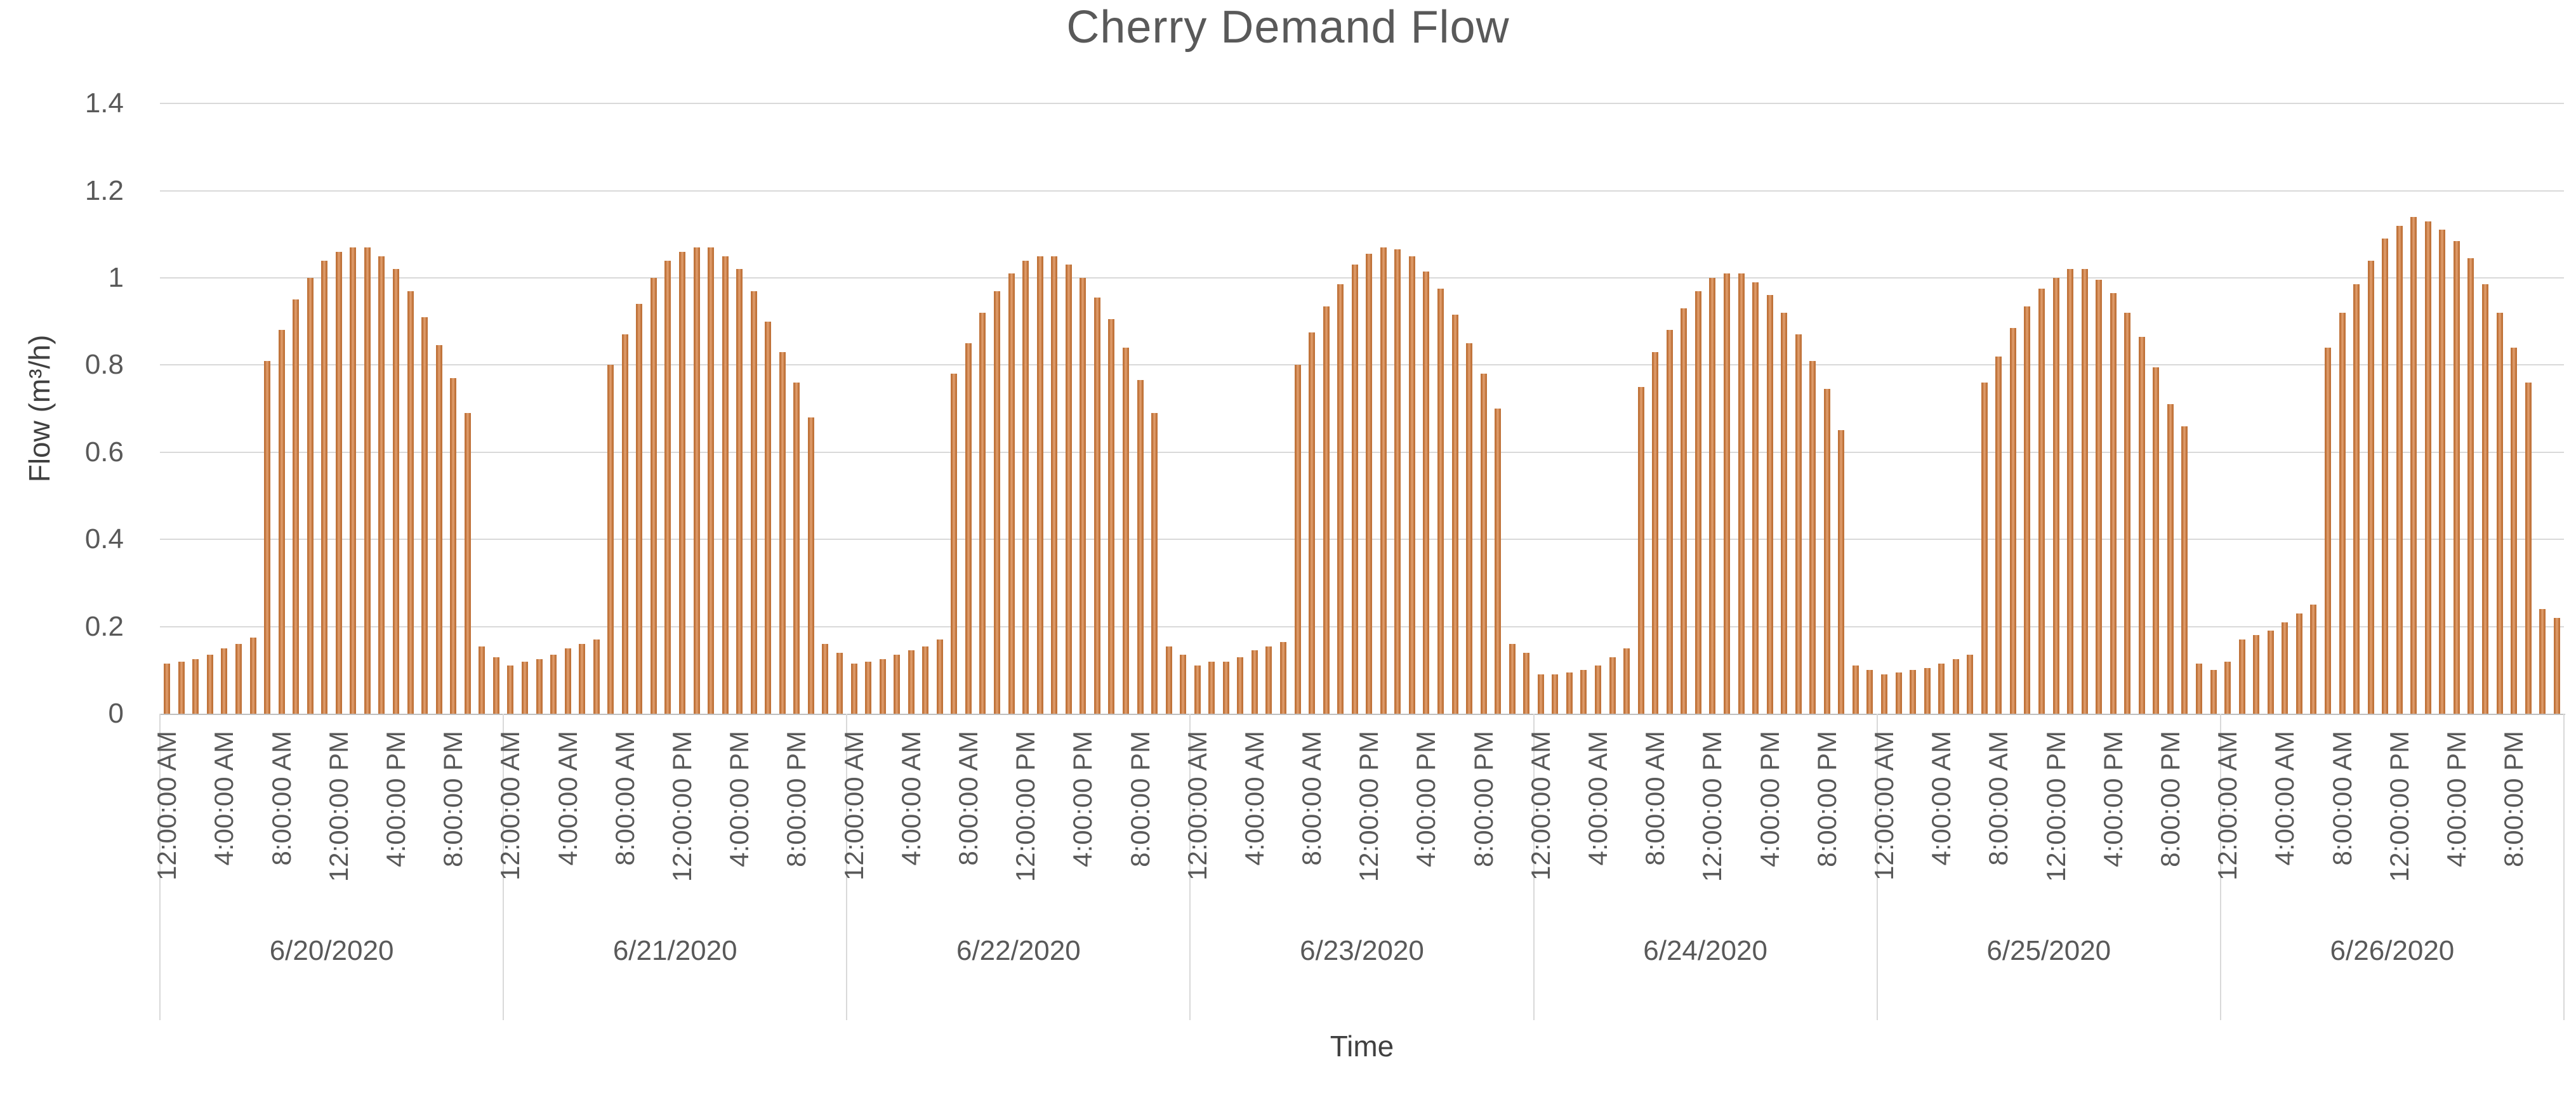 This screenshot has height=1095, width=2576. I want to click on y-tick-label: 1, so click(116, 277).